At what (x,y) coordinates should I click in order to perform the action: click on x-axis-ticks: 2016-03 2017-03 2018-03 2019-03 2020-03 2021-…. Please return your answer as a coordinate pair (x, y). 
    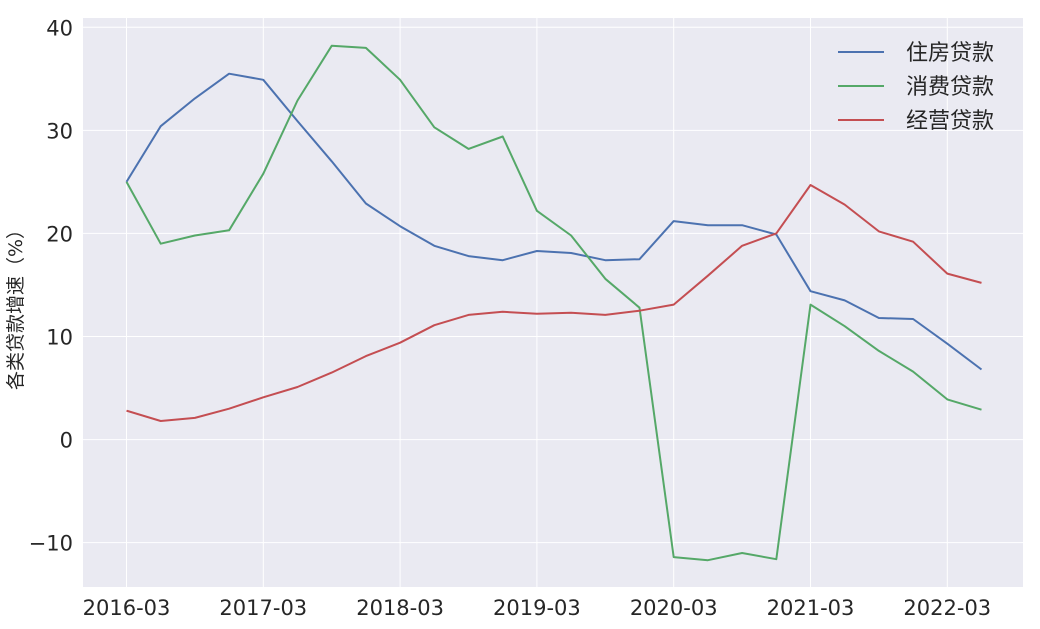
    Looking at the image, I should click on (537, 608).